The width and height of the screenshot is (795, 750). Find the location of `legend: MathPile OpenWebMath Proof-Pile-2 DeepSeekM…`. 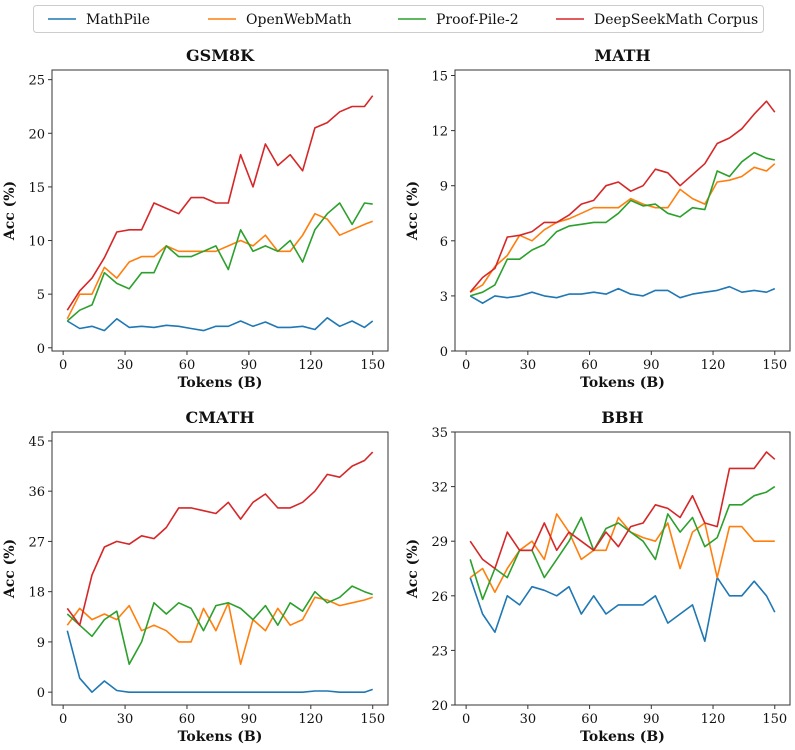

legend: MathPile OpenWebMath Proof-Pile-2 DeepSeekM… is located at coordinates (398, 19).